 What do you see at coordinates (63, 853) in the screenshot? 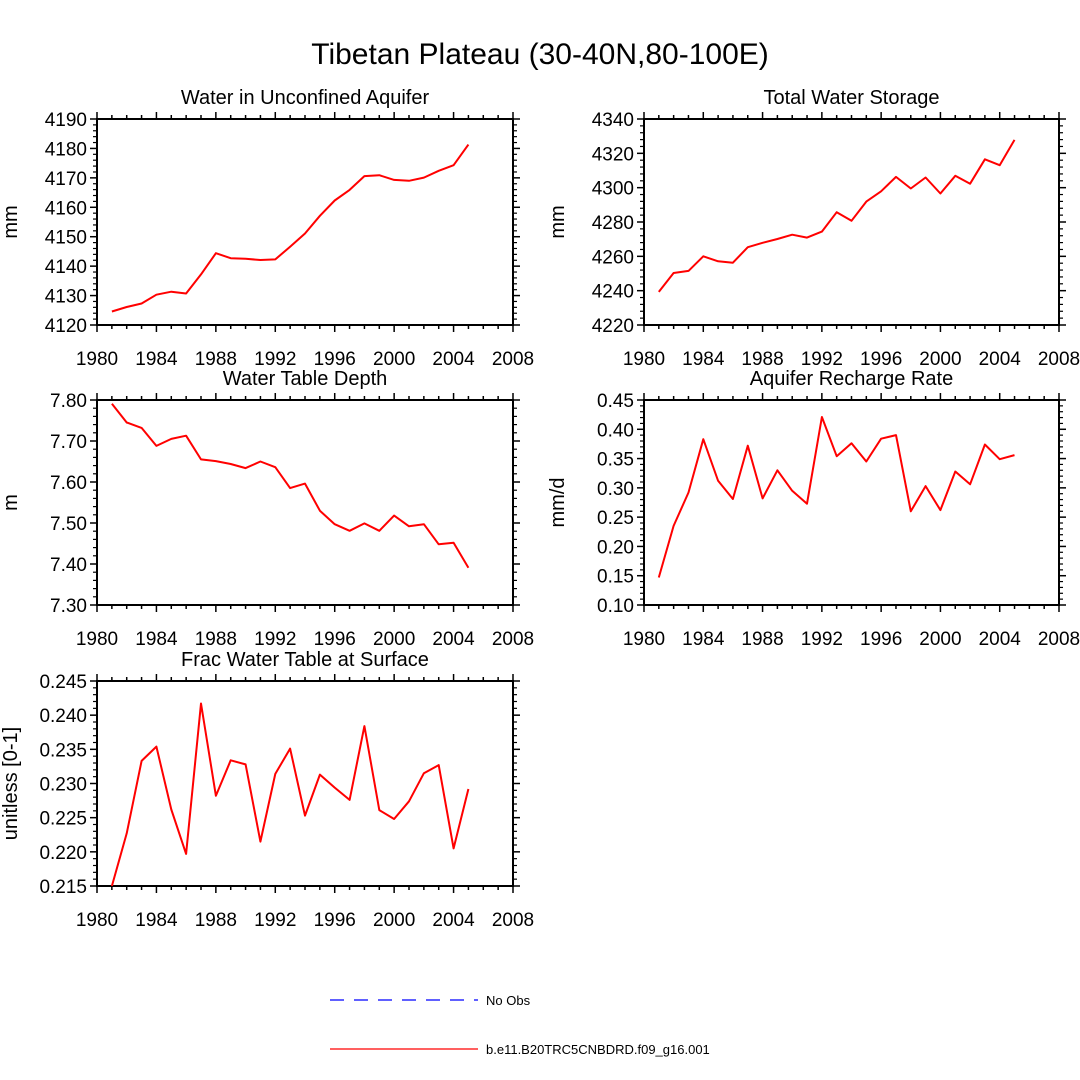
I see `y-tick-label: 0.220` at bounding box center [63, 853].